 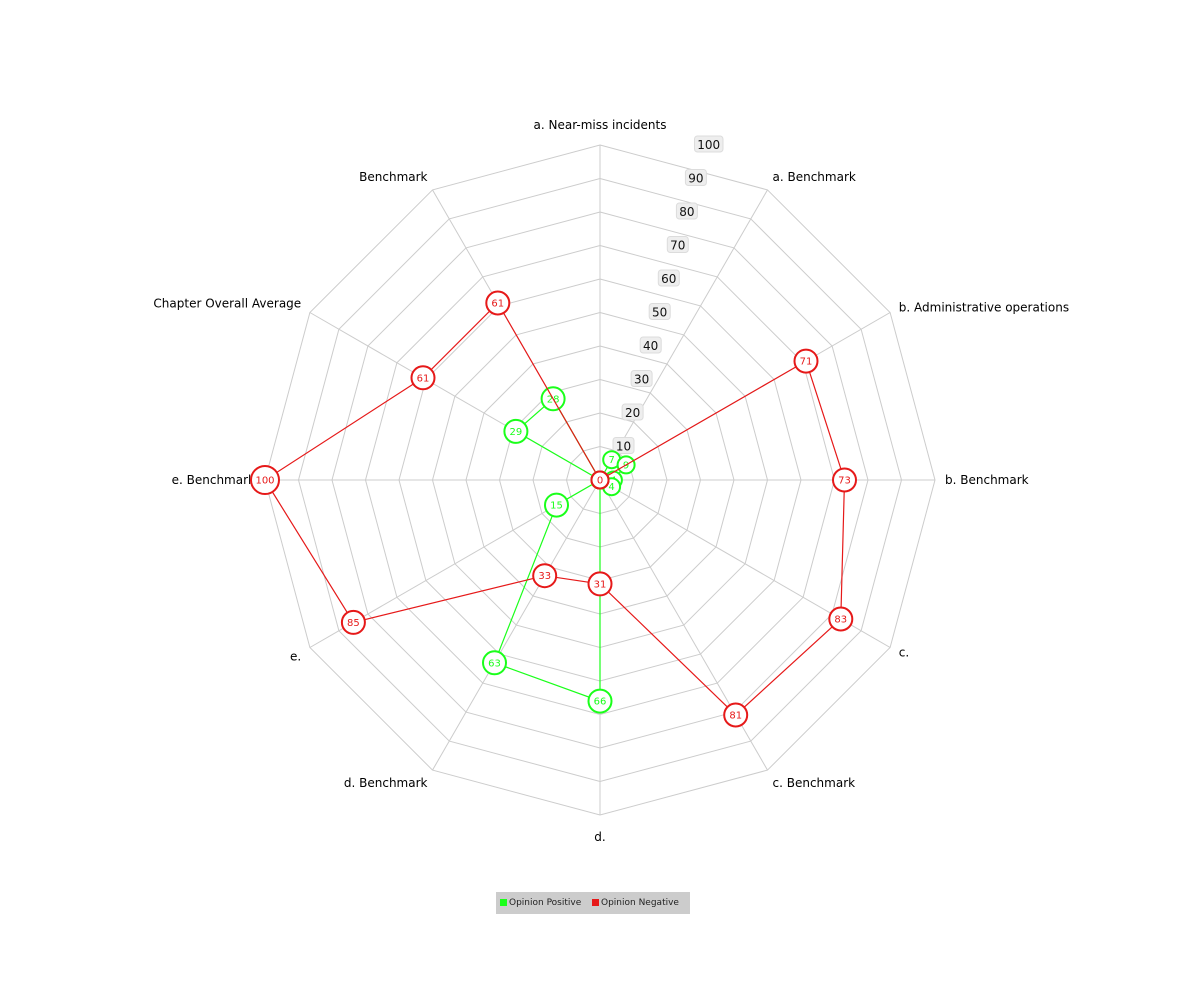 I want to click on tick-label-30: 30, so click(x=641, y=380).